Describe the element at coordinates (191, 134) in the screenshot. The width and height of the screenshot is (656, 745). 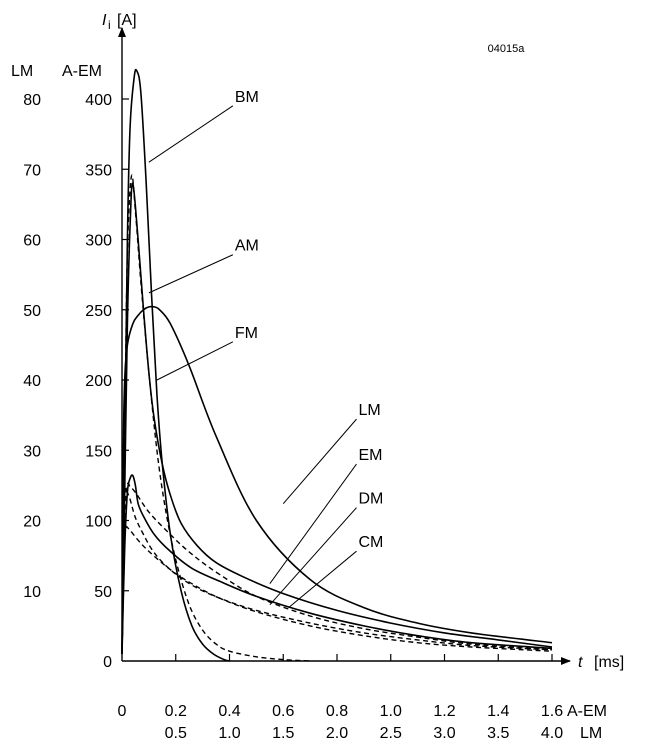
I see `annotation-leader-bm` at that location.